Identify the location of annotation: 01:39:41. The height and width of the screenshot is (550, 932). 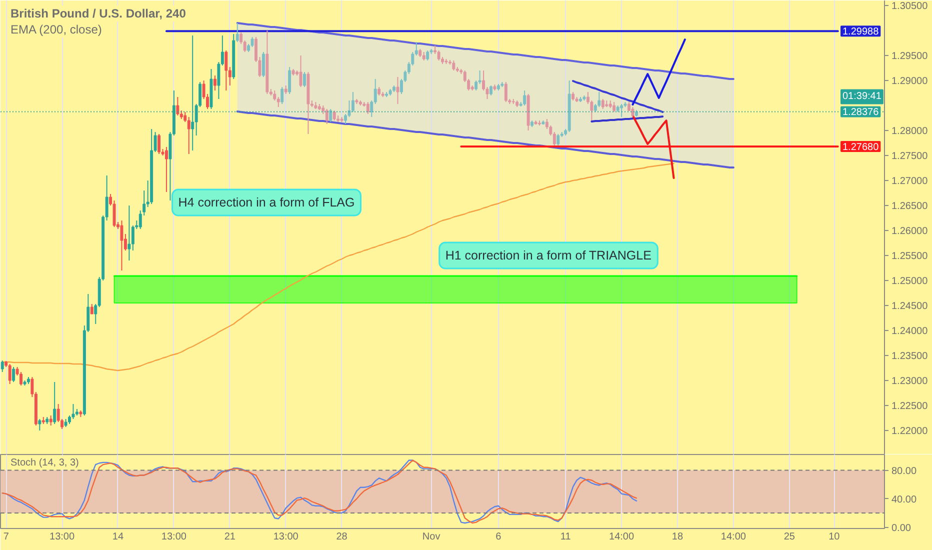
(862, 96).